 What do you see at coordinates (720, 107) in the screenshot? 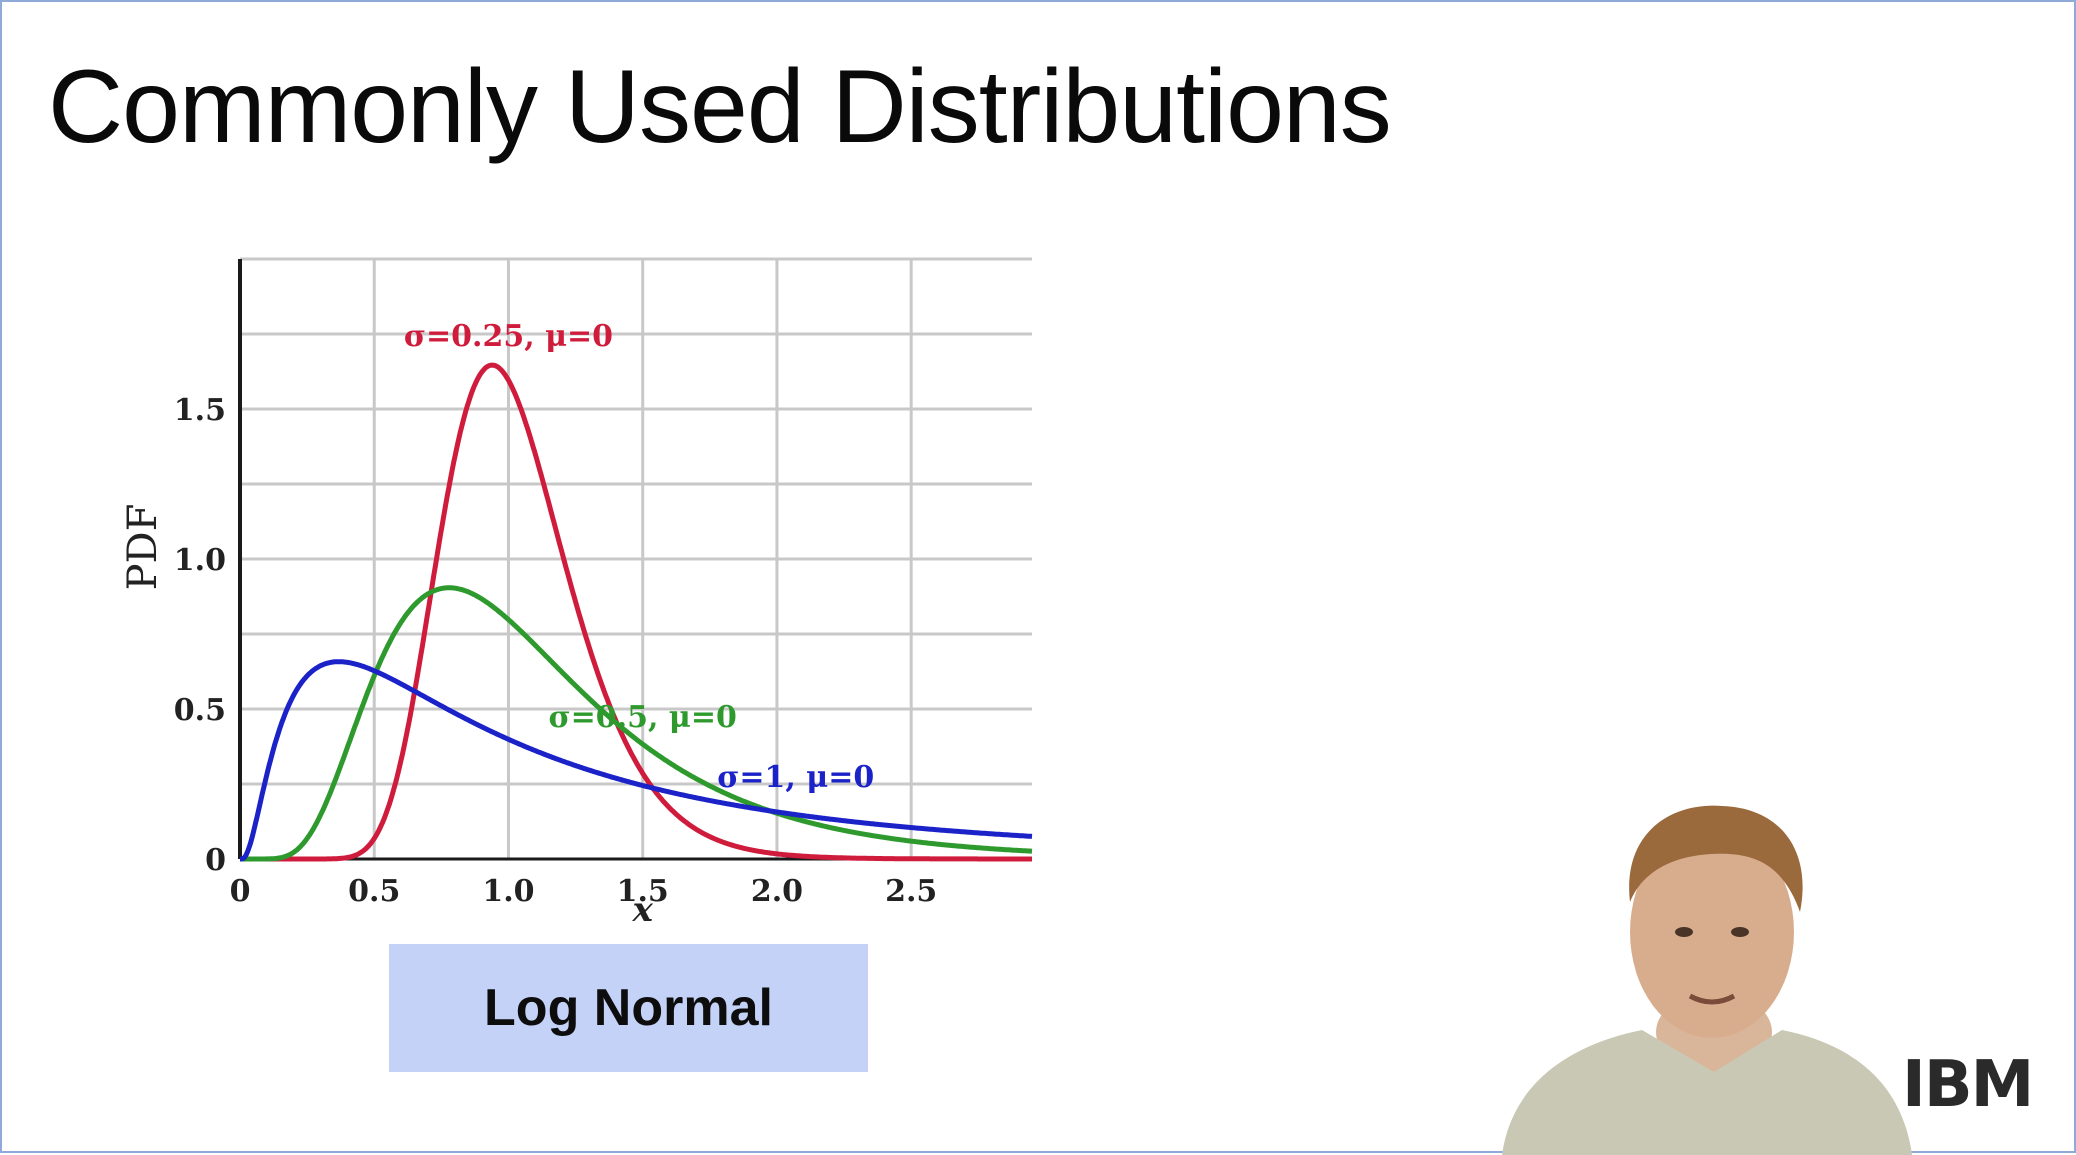
I see `slide-title: Commonly Used Distributions` at bounding box center [720, 107].